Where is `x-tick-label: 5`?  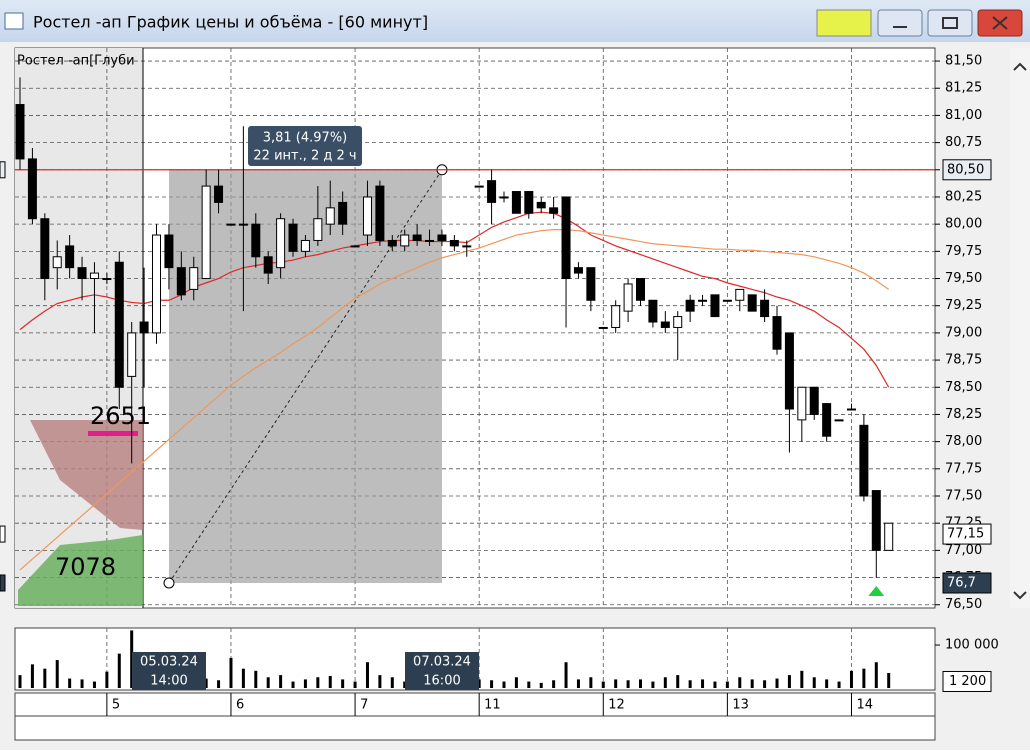 x-tick-label: 5 is located at coordinates (116, 705).